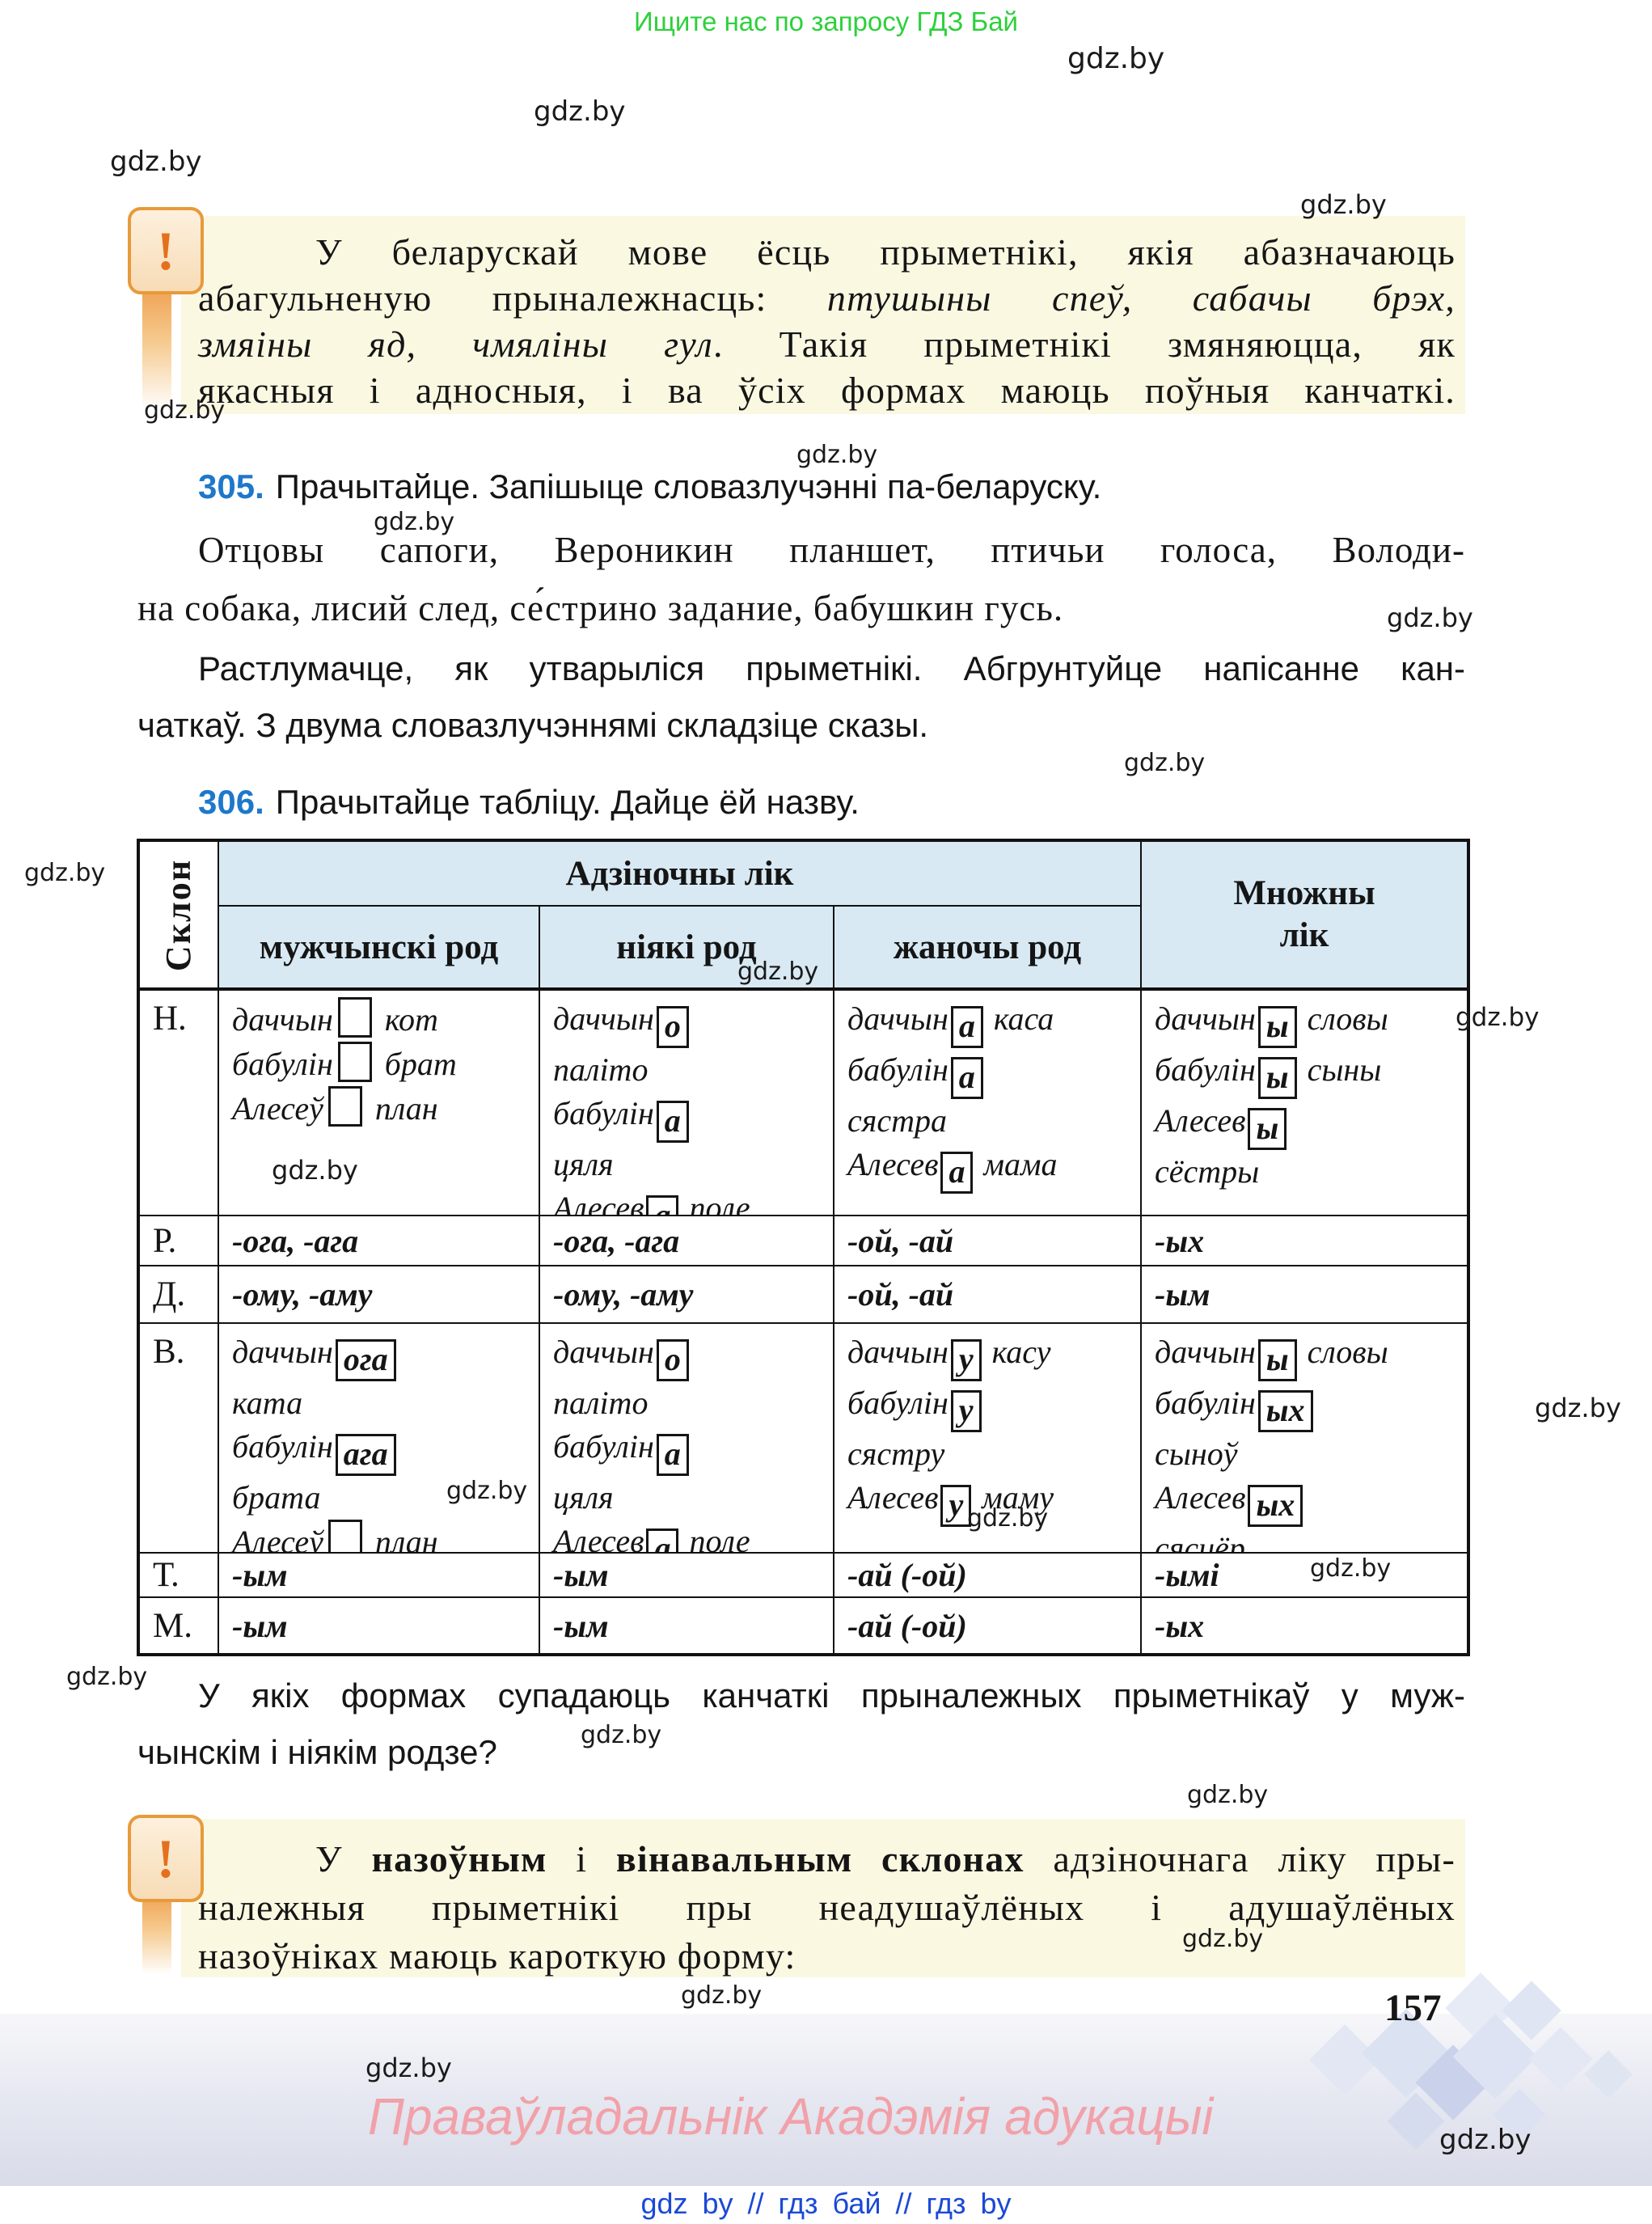  Describe the element at coordinates (1304, 917) in the screenshot. I see `table-header-plural: Множны лік` at that location.